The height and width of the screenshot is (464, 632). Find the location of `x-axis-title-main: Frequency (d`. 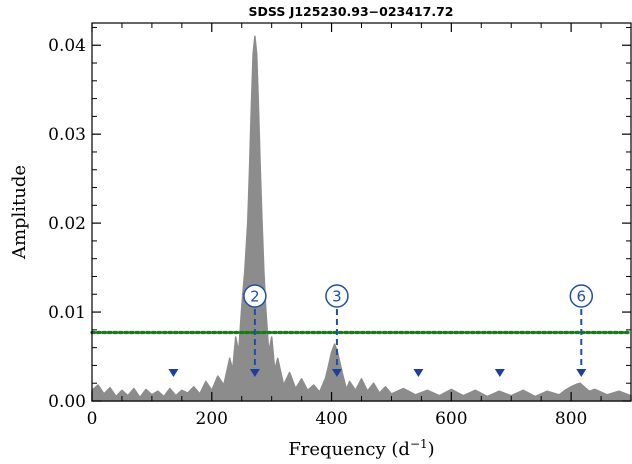

x-axis-title-main: Frequency (d is located at coordinates (349, 449).